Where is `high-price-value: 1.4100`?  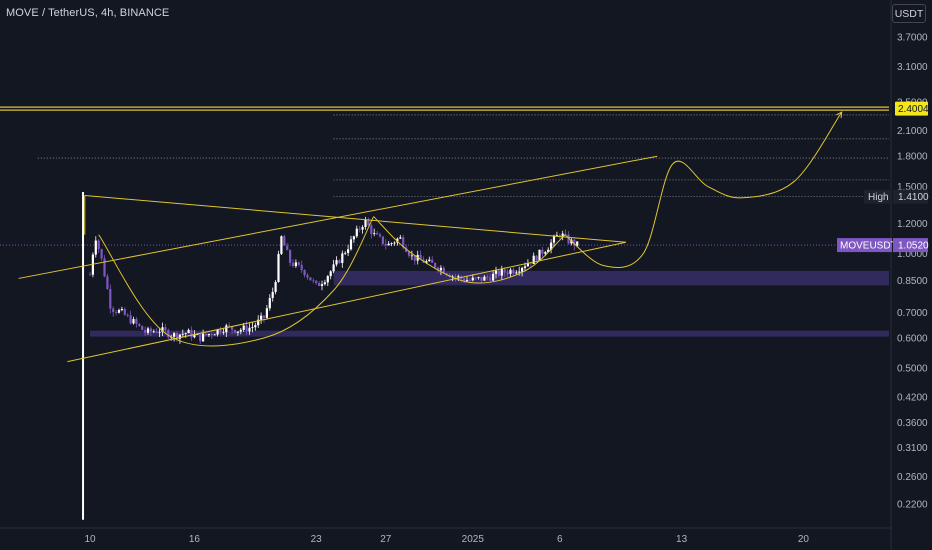
high-price-value: 1.4100 is located at coordinates (913, 197).